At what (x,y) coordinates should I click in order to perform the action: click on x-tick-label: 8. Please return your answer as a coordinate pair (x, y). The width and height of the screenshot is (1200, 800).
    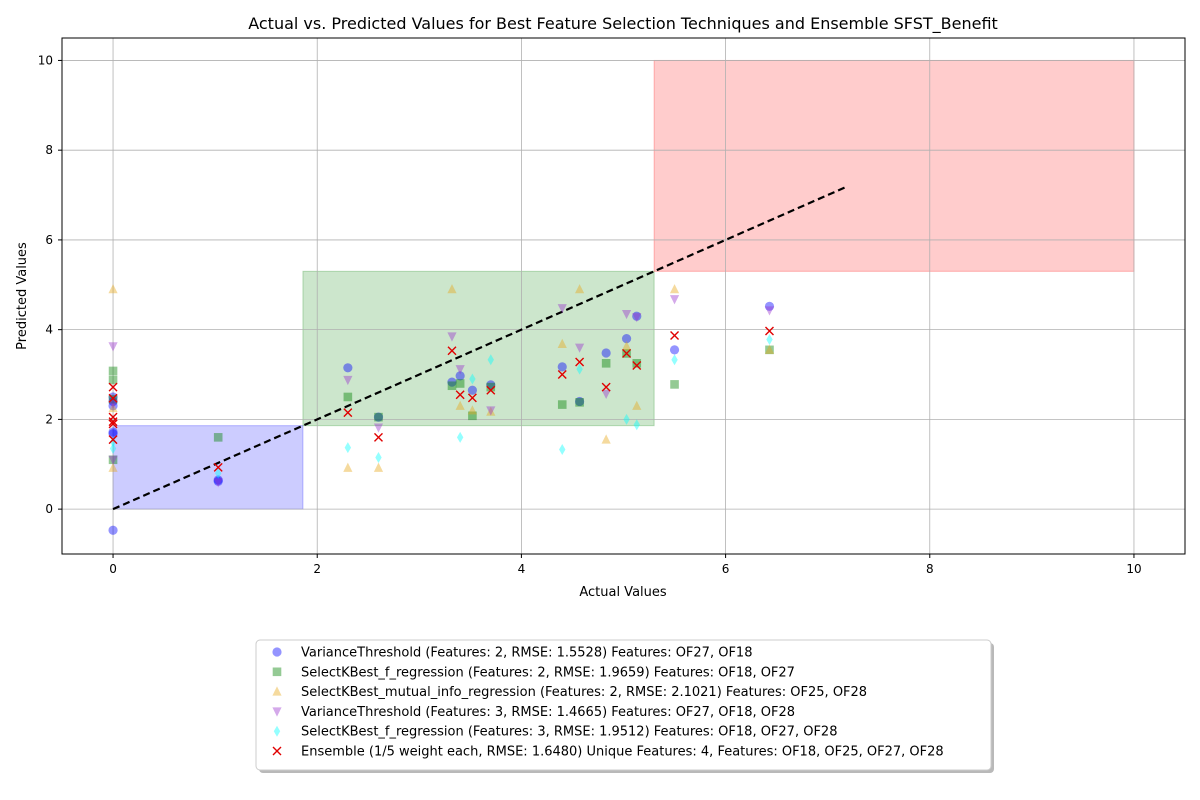
    Looking at the image, I should click on (930, 569).